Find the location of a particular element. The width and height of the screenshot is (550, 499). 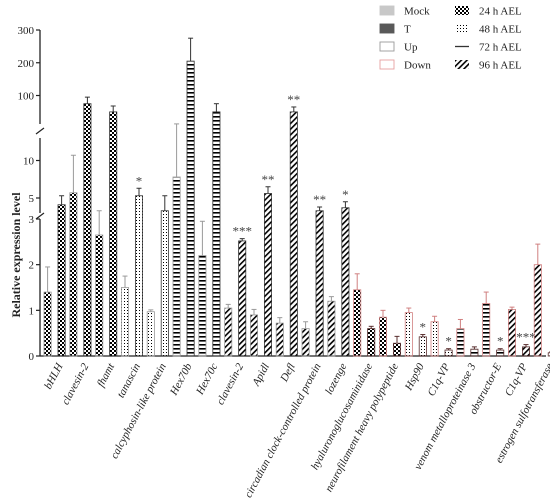

y-tick-label: 0 is located at coordinates (32, 357).